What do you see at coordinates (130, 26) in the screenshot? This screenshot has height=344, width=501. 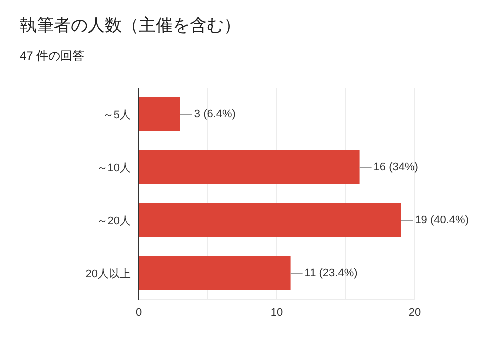 I see `chart-title: 執筆者の人数（主催を含む）` at bounding box center [130, 26].